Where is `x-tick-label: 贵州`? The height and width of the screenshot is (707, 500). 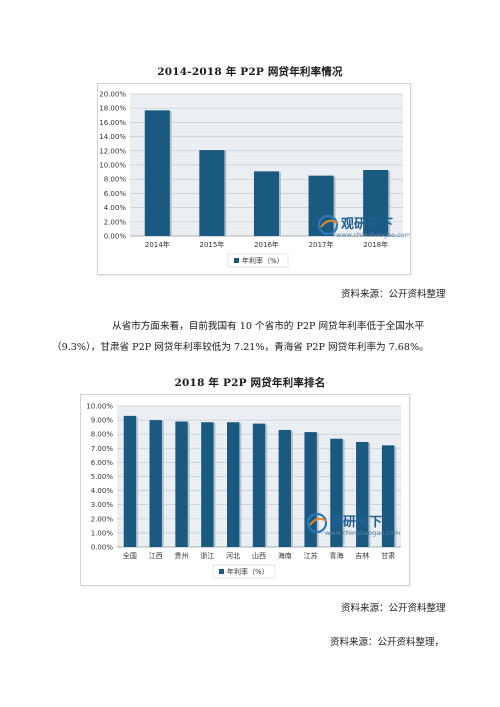 x-tick-label: 贵州 is located at coordinates (182, 555).